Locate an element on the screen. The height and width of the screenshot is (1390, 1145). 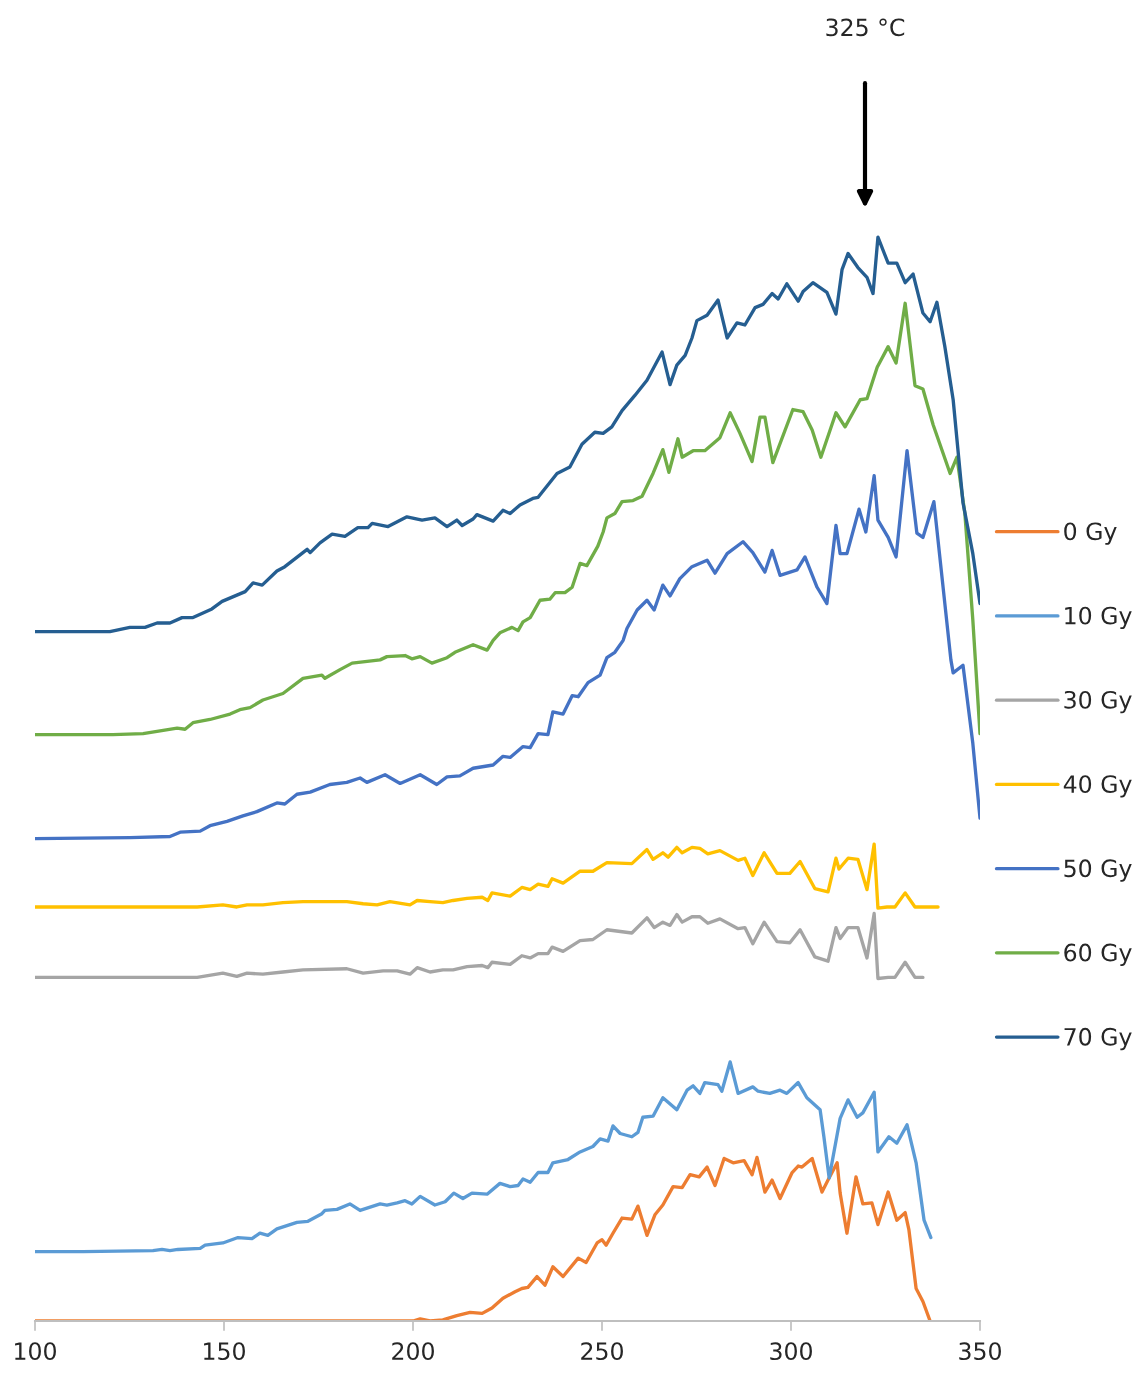
text: 325 °C is located at coordinates (865, 27).